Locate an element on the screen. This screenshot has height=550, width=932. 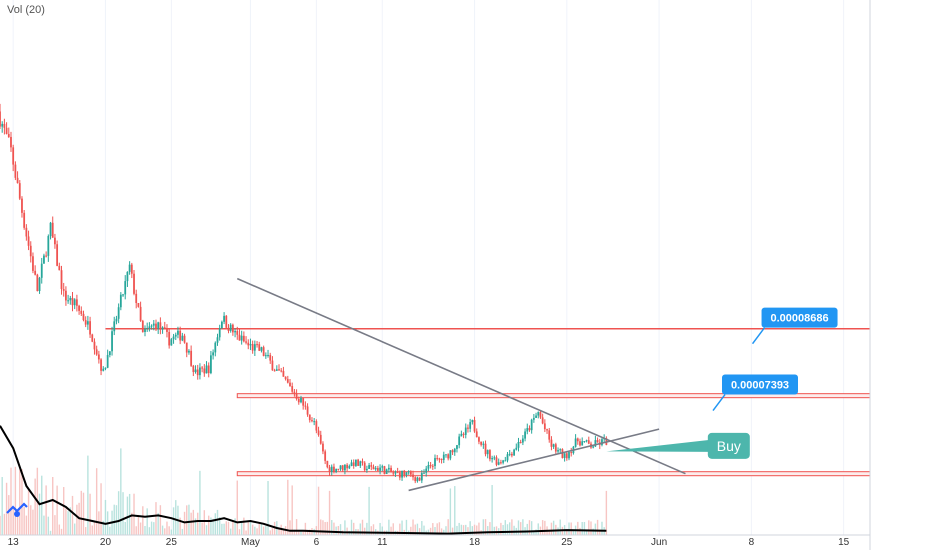
x-tick-label-8: Jun is located at coordinates (659, 542).